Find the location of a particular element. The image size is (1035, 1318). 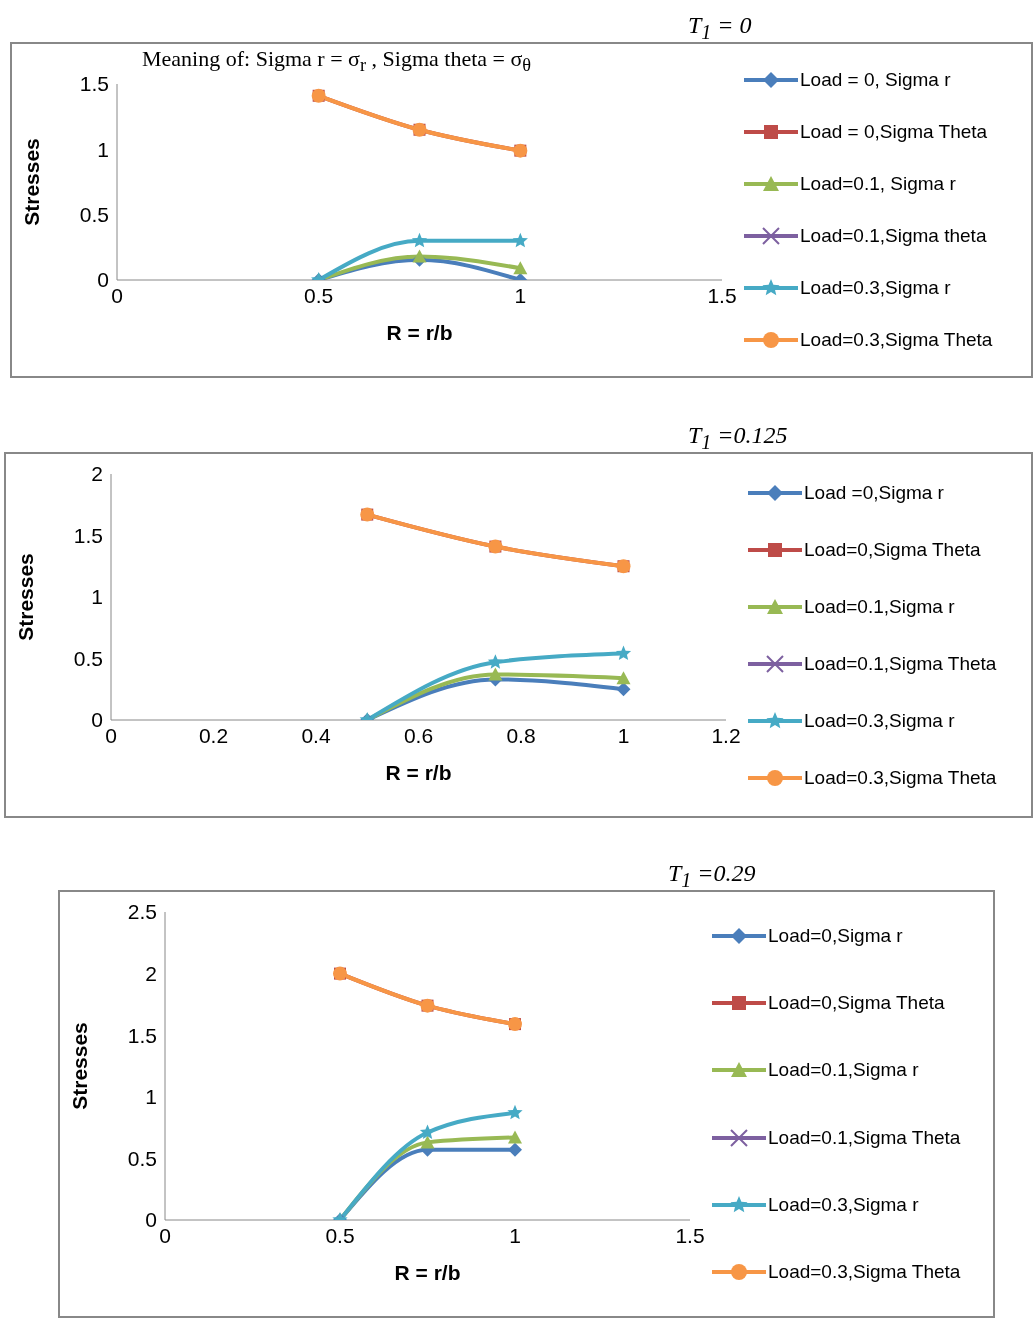

x-tick-label: 0.6 is located at coordinates (418, 735).